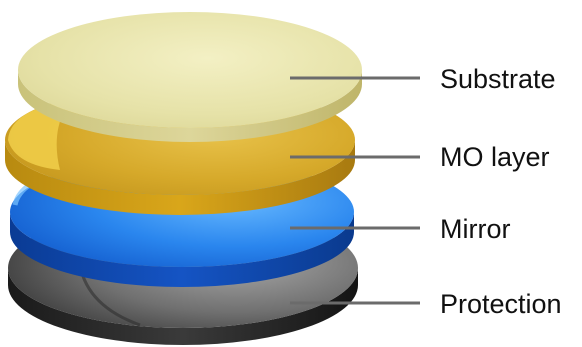 This screenshot has height=347, width=582. I want to click on mo-layer-label: MO layer, so click(495, 157).